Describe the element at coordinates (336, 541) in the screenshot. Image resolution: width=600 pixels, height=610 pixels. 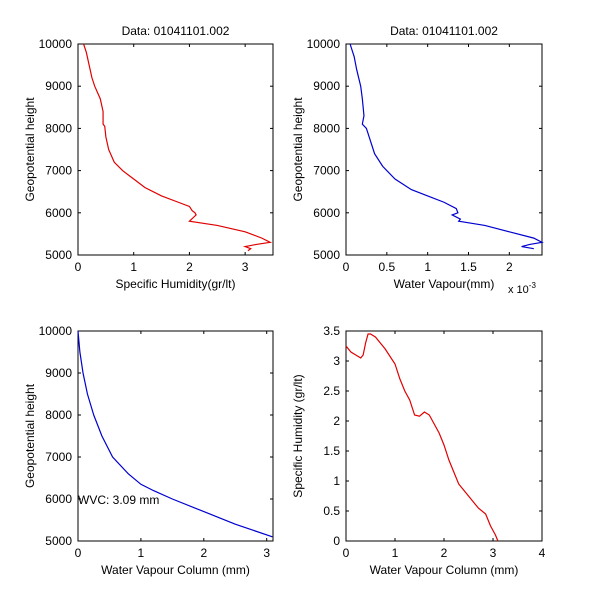
I see `y-tick-label: 0` at that location.